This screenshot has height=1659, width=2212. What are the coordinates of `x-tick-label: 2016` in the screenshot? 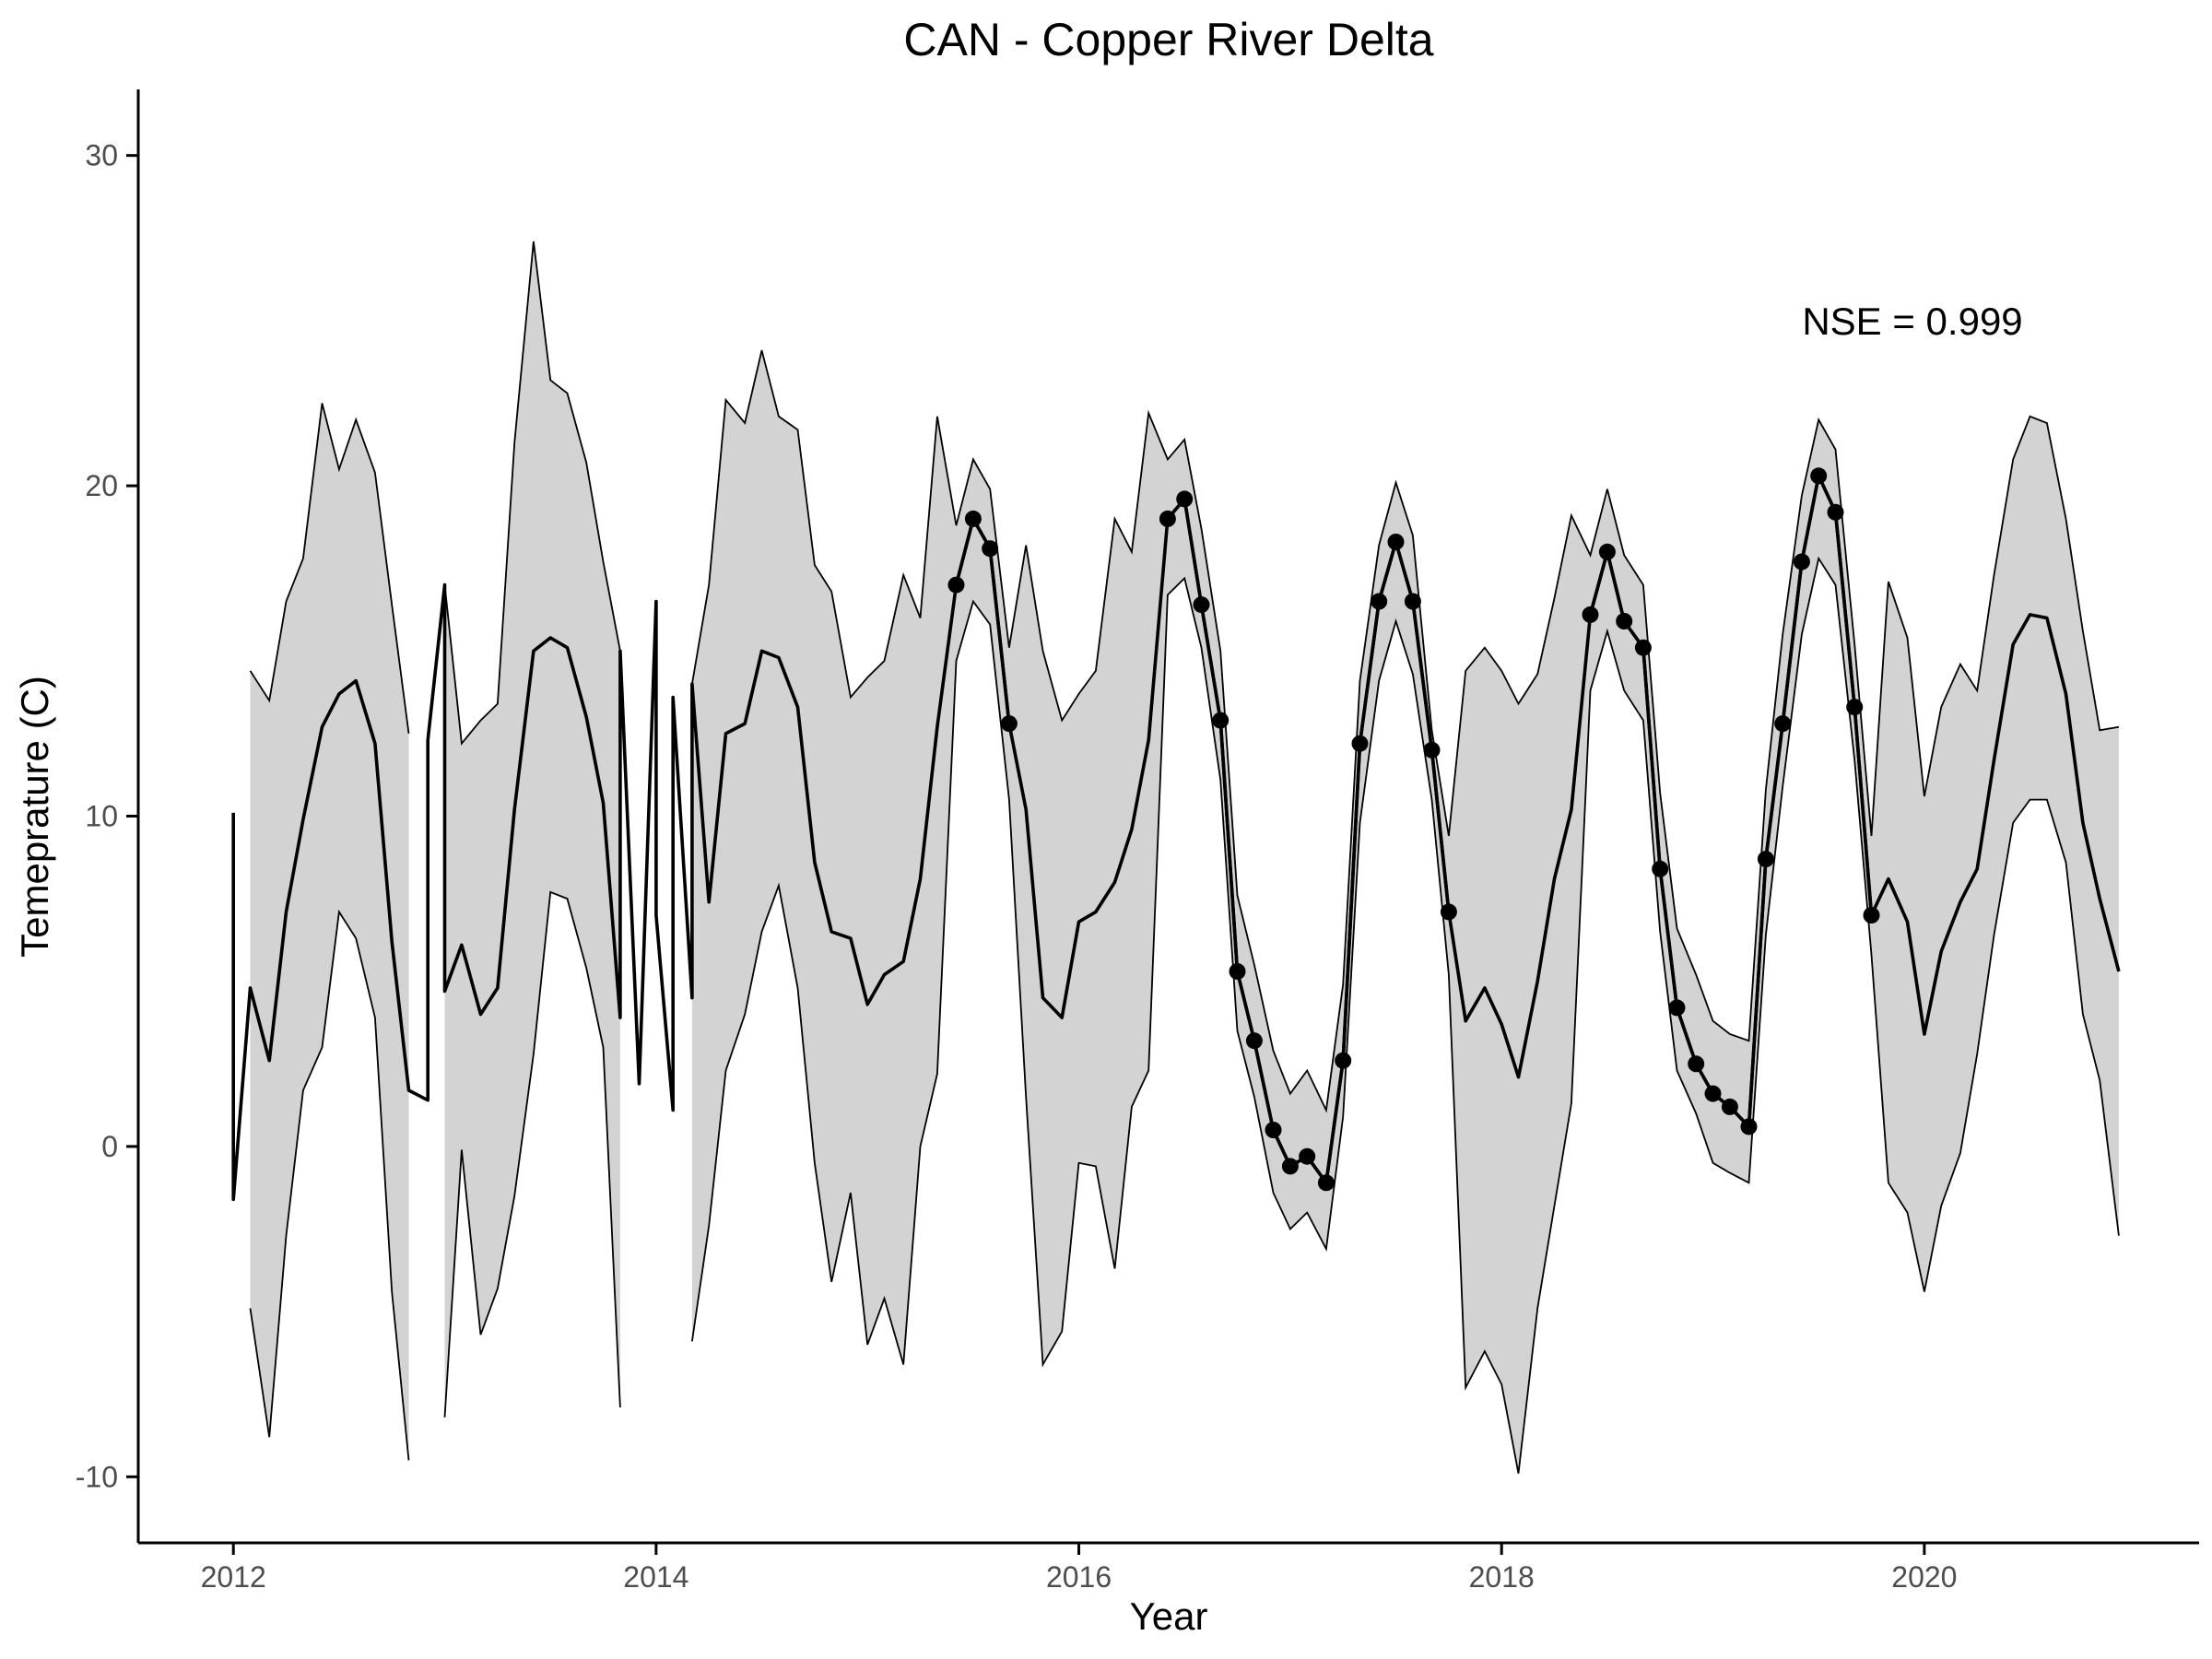 It's located at (1079, 1577).